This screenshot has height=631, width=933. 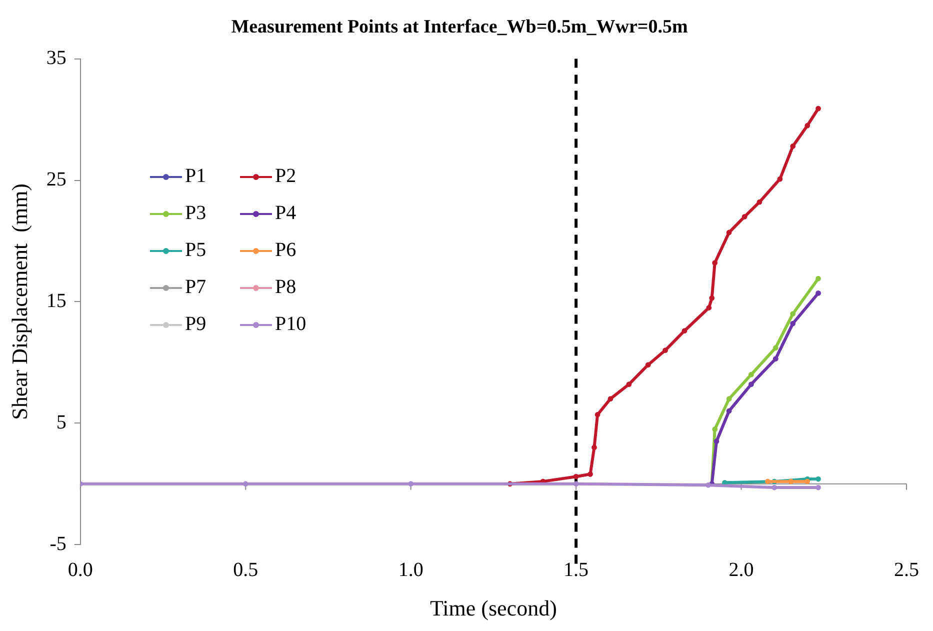 I want to click on legend-label: P1, so click(x=195, y=176).